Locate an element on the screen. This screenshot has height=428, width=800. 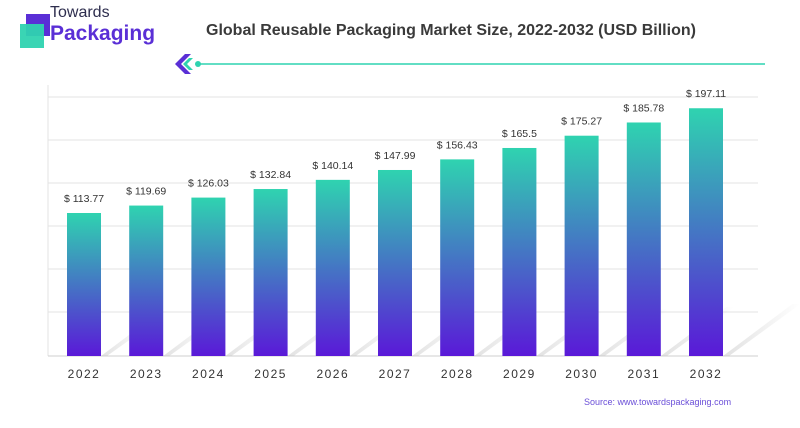
bar-2025 is located at coordinates (270, 272).